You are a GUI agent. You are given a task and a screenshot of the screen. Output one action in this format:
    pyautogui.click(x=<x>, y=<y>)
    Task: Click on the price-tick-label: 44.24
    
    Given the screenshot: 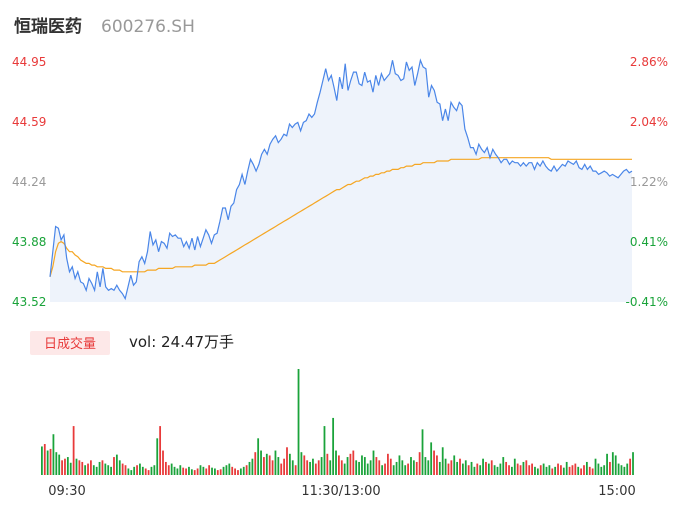 What is the action you would take?
    pyautogui.click(x=29, y=182)
    